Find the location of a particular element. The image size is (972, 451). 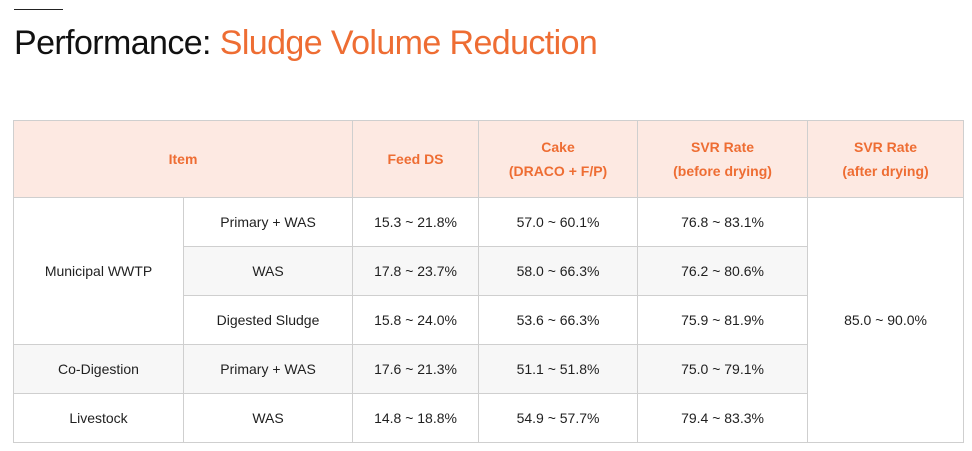

page-title-lead: Performance: is located at coordinates (112, 43).